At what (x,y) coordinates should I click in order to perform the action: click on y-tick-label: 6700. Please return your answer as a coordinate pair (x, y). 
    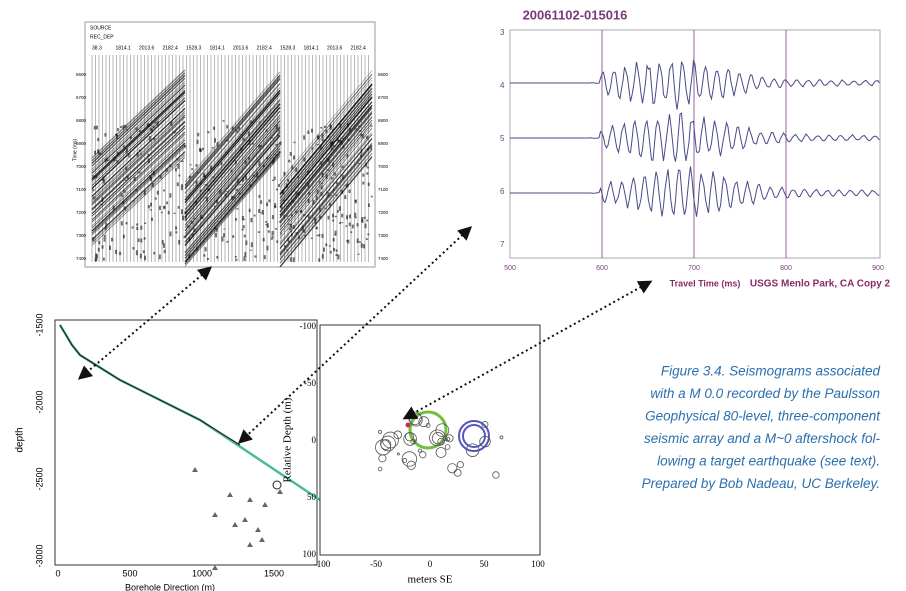
    Looking at the image, I should click on (383, 97).